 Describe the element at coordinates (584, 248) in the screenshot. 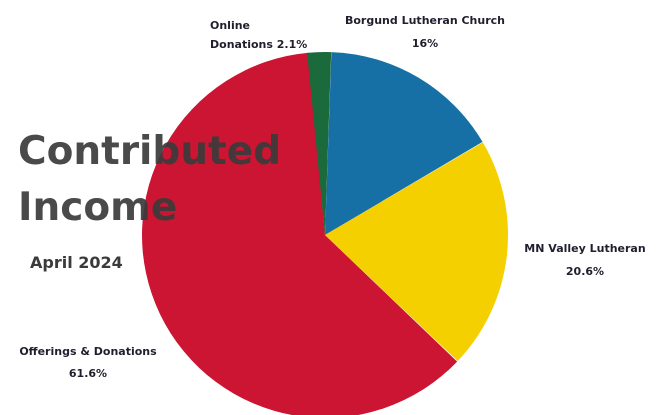

I see `slice-label-mn-valley: MN Valley Lutheran` at that location.